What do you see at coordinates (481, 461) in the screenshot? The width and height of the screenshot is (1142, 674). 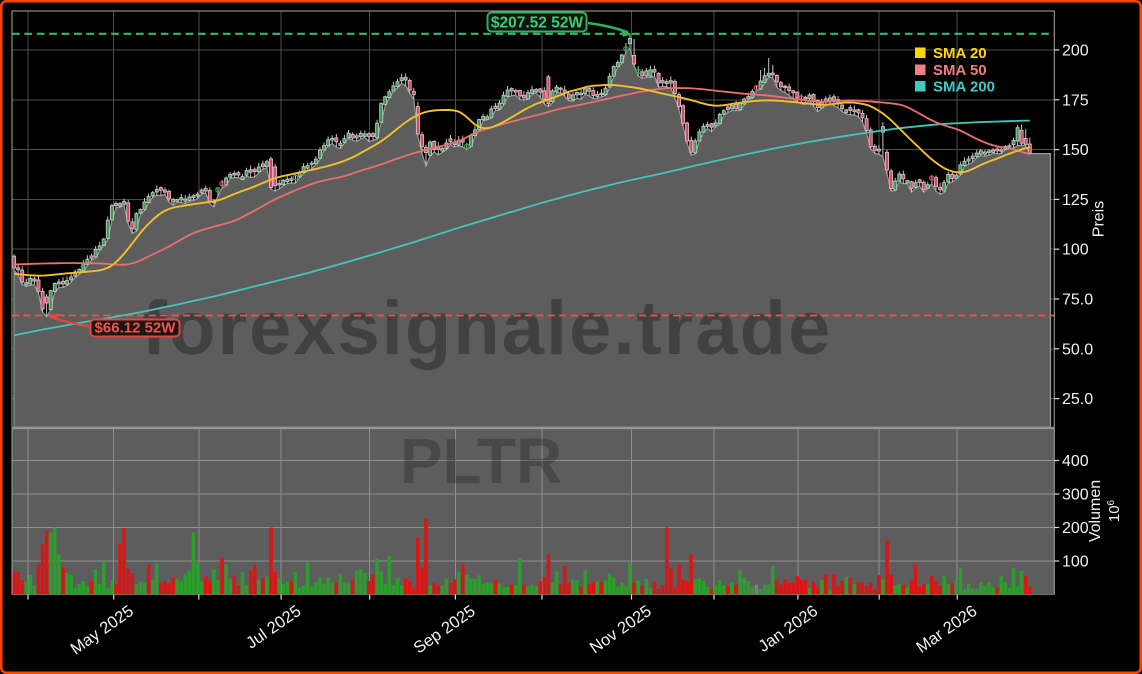 I see `svg-text: PLTR` at bounding box center [481, 461].